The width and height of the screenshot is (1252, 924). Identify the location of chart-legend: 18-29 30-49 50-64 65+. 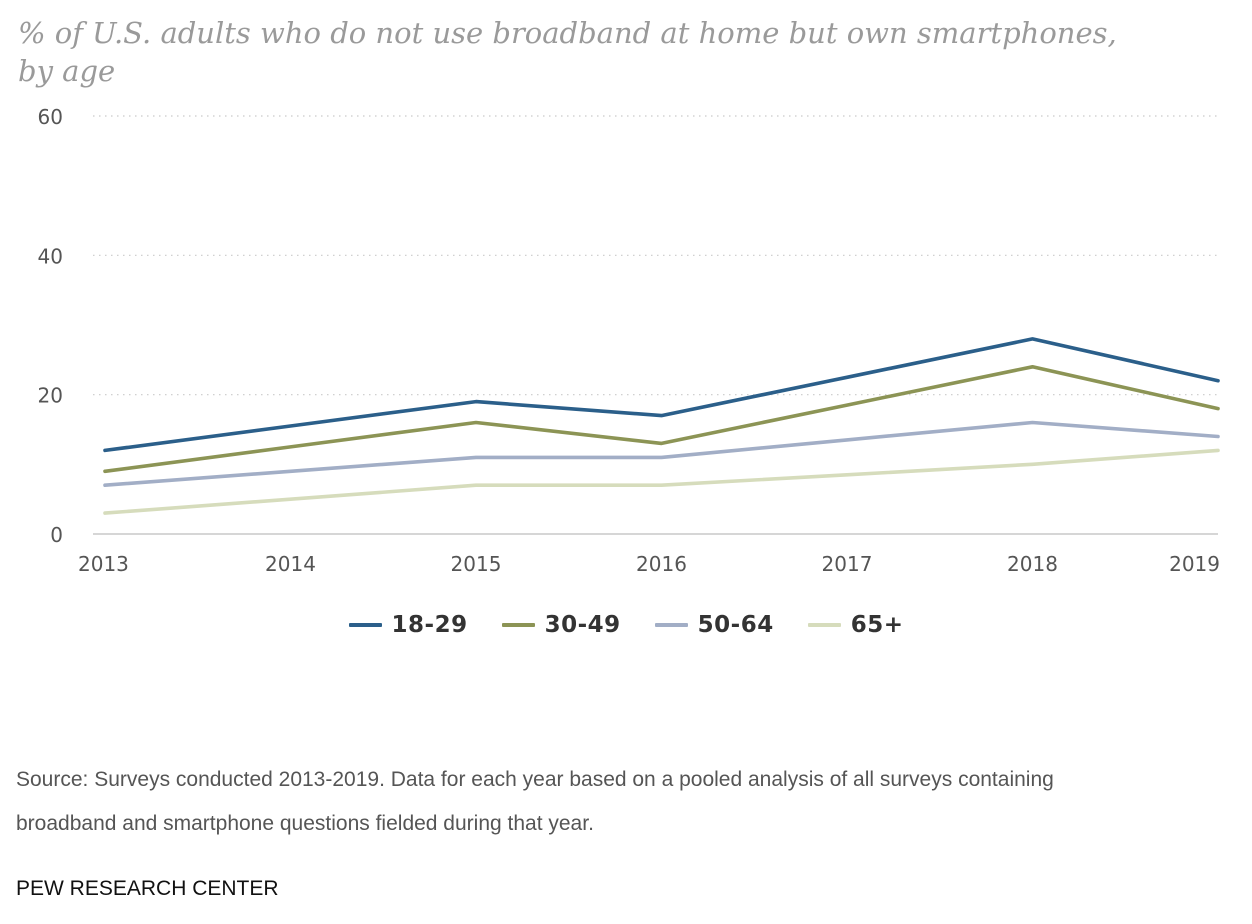
(626, 625).